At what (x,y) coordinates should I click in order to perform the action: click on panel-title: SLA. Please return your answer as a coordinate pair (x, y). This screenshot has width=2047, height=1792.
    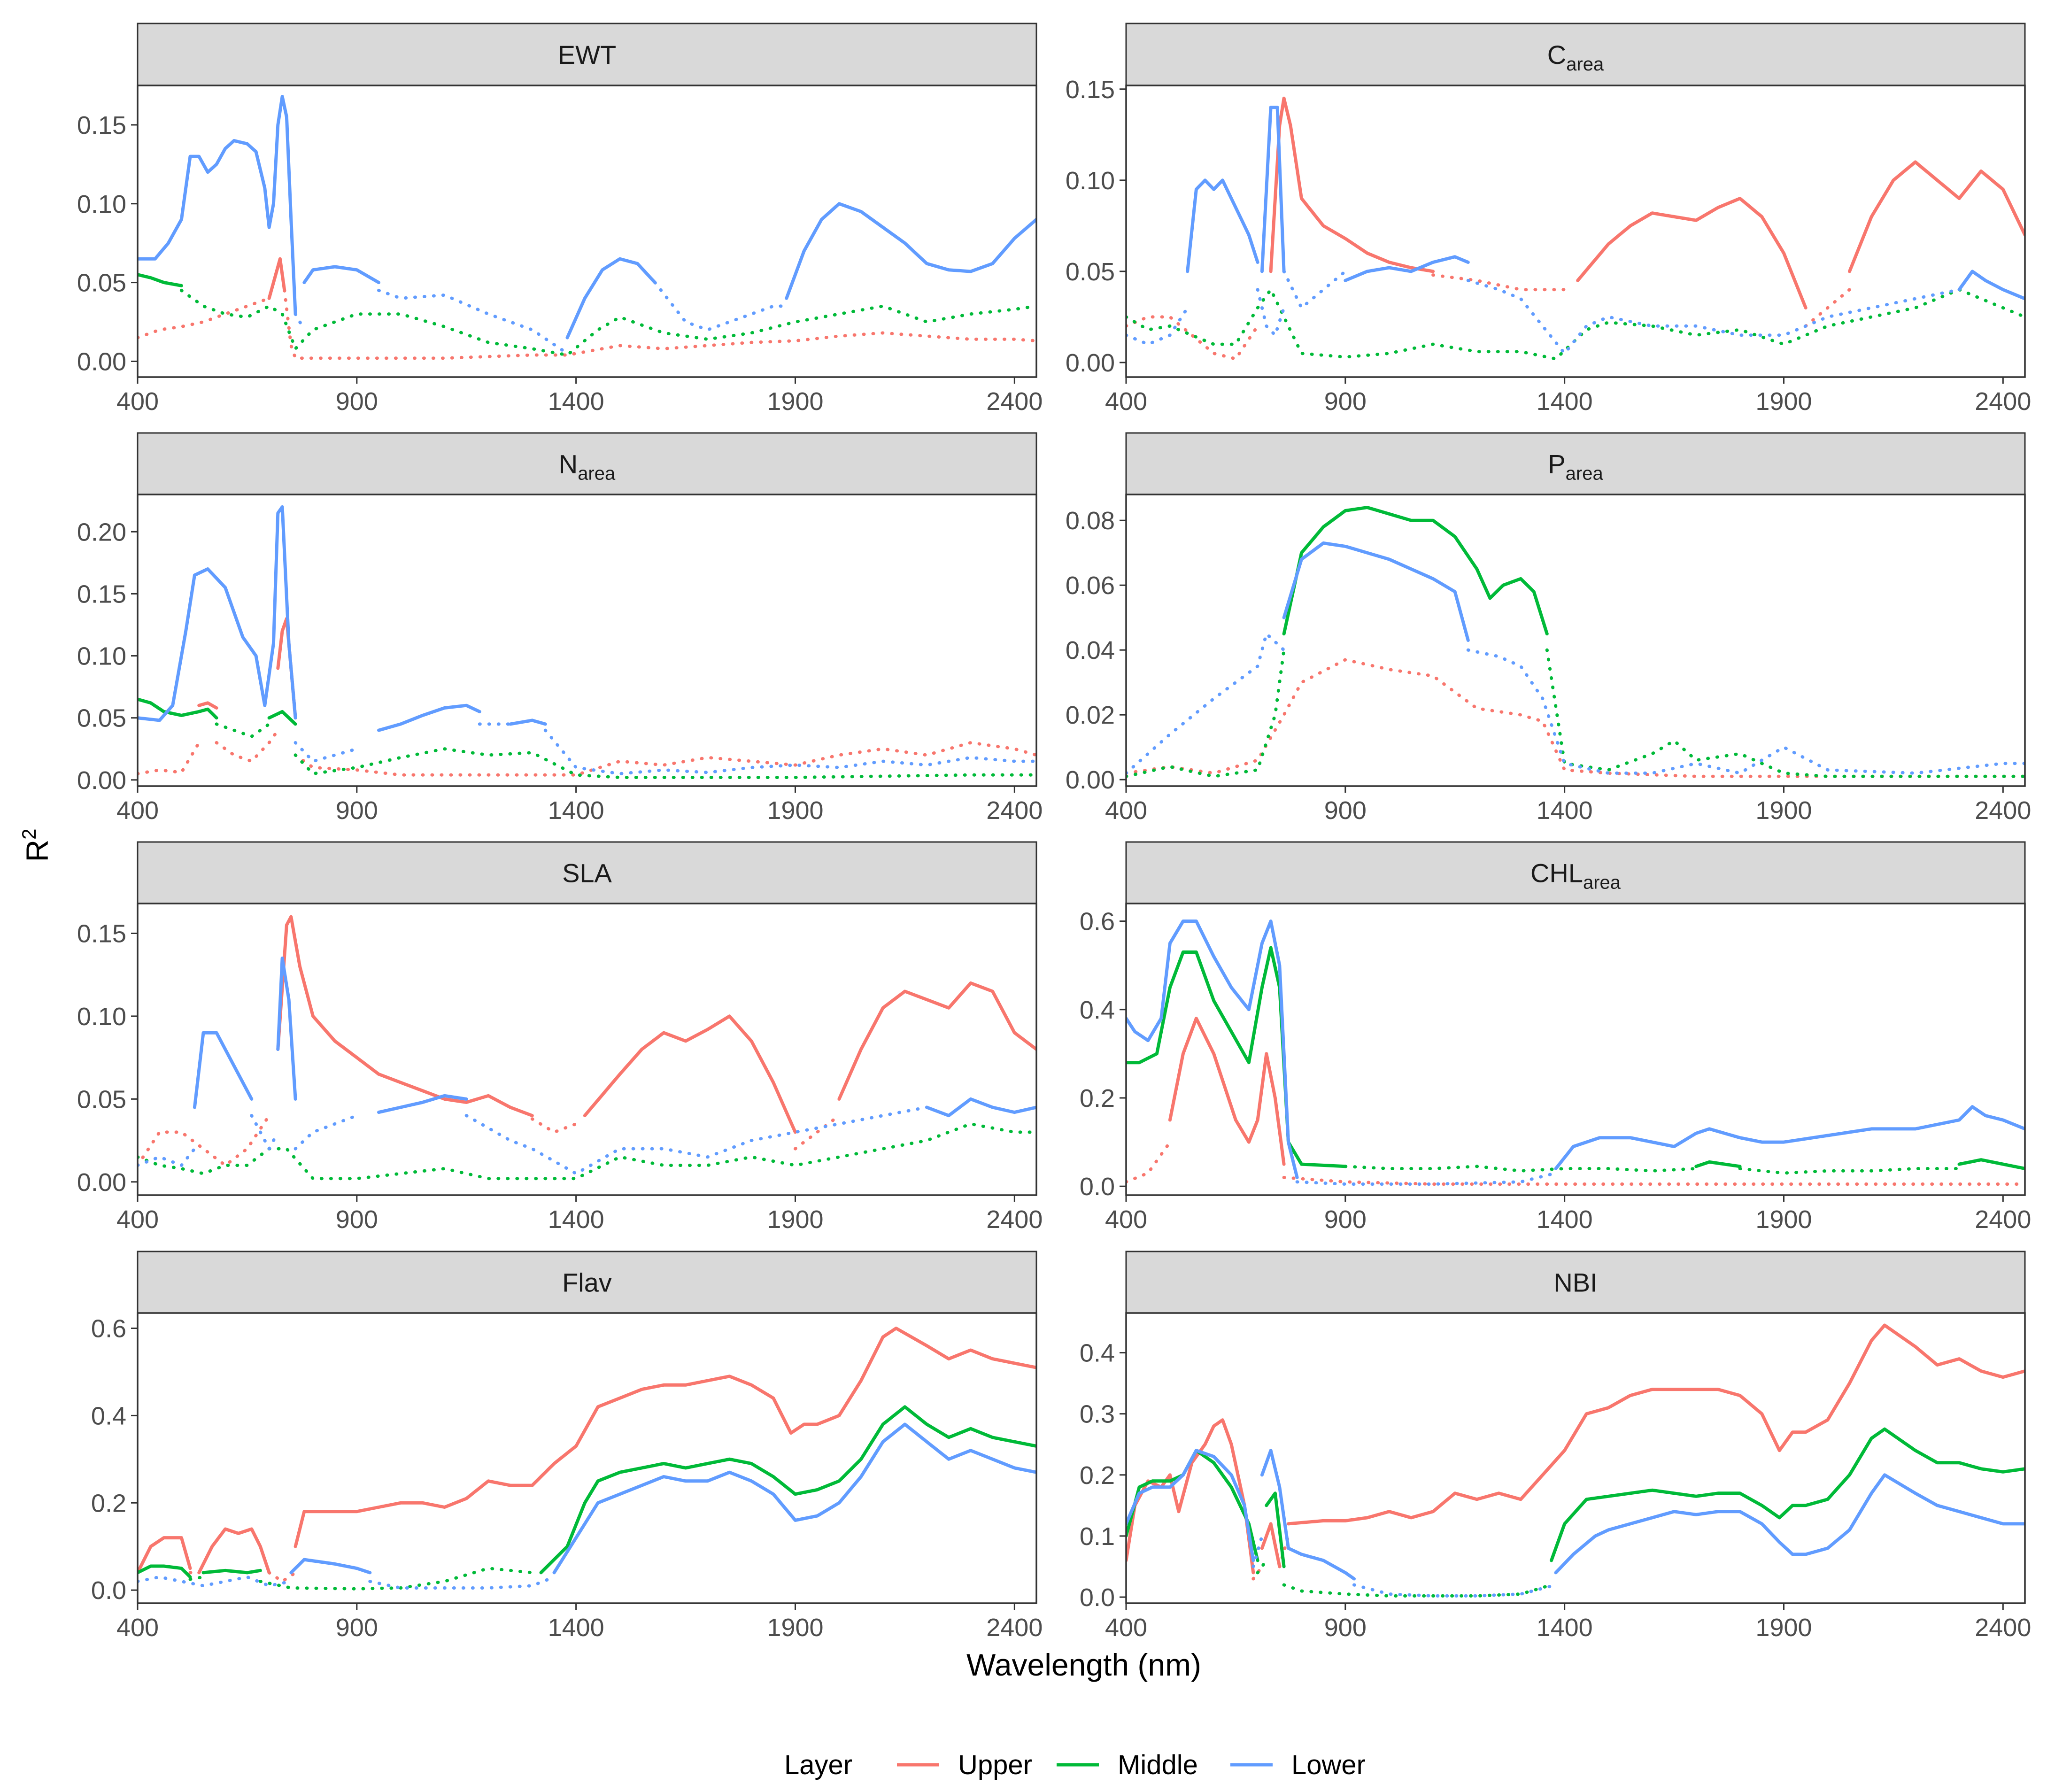
    Looking at the image, I should click on (587, 873).